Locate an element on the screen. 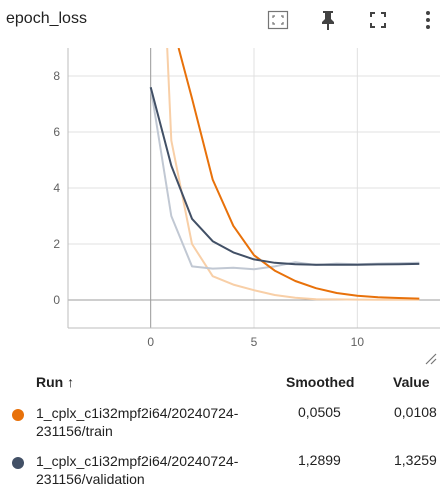 The image size is (448, 496). y-tick-label: 4 is located at coordinates (56, 188).